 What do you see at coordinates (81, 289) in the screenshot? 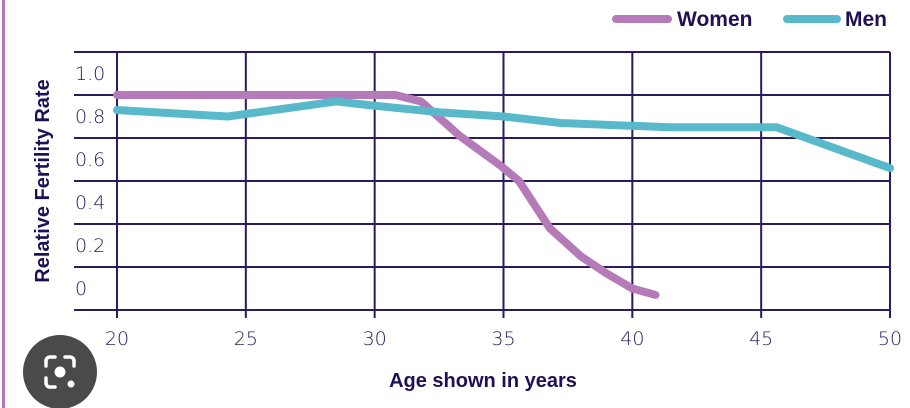
I see `y-tick-label: 0` at bounding box center [81, 289].